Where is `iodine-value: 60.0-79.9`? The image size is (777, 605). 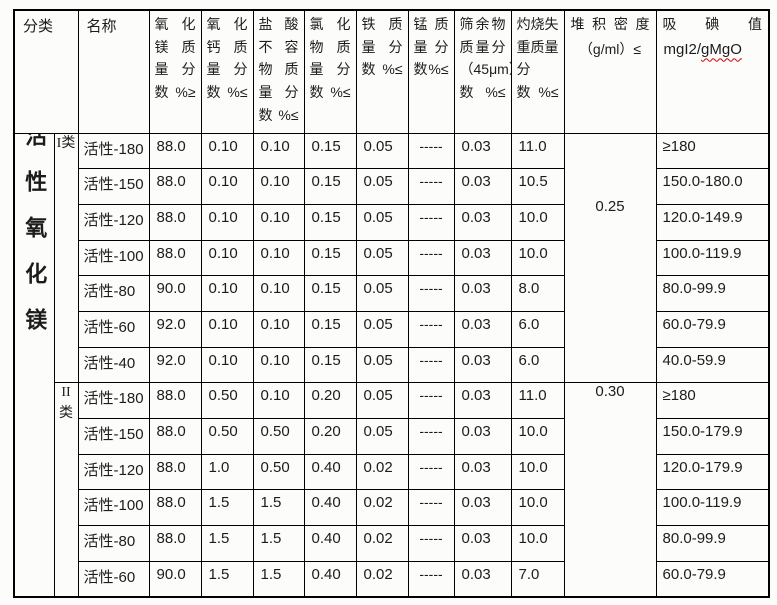 iodine-value: 60.0-79.9 is located at coordinates (712, 579).